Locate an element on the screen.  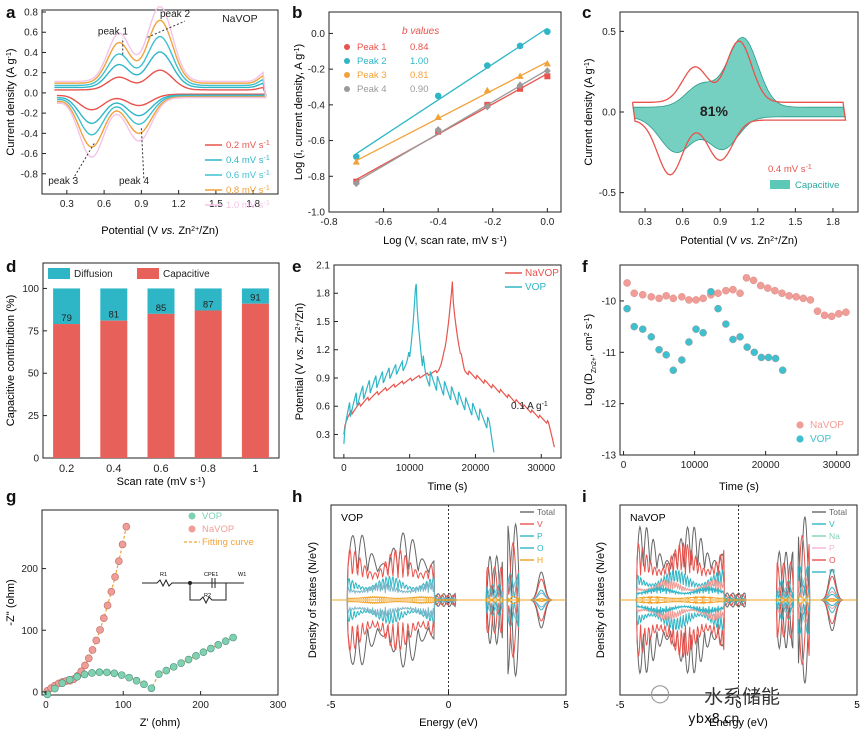
y-tick-label: -13 is located at coordinates (609, 456).